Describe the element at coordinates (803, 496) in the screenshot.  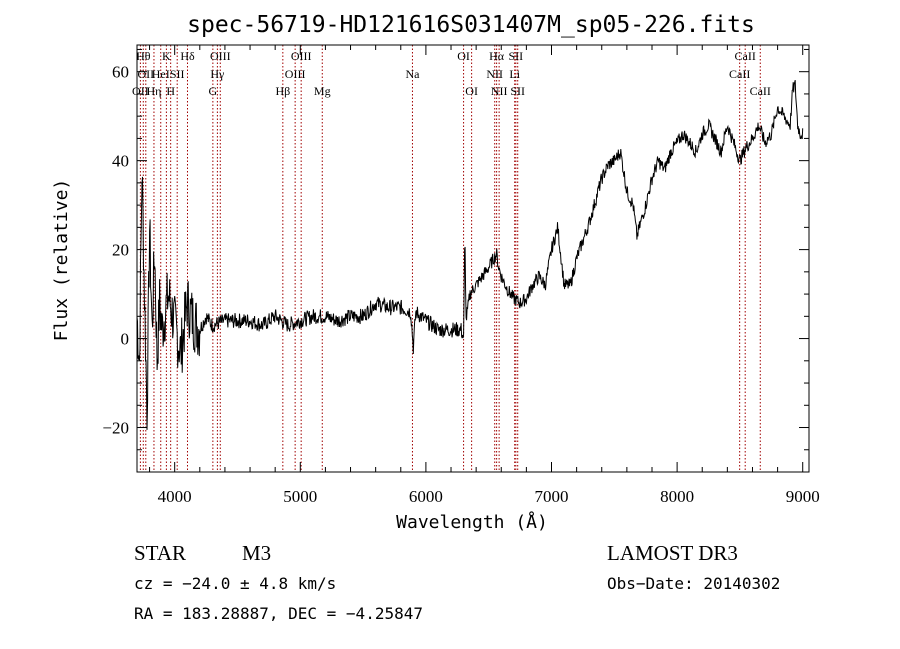
I see `x-tick-label: 9000` at that location.